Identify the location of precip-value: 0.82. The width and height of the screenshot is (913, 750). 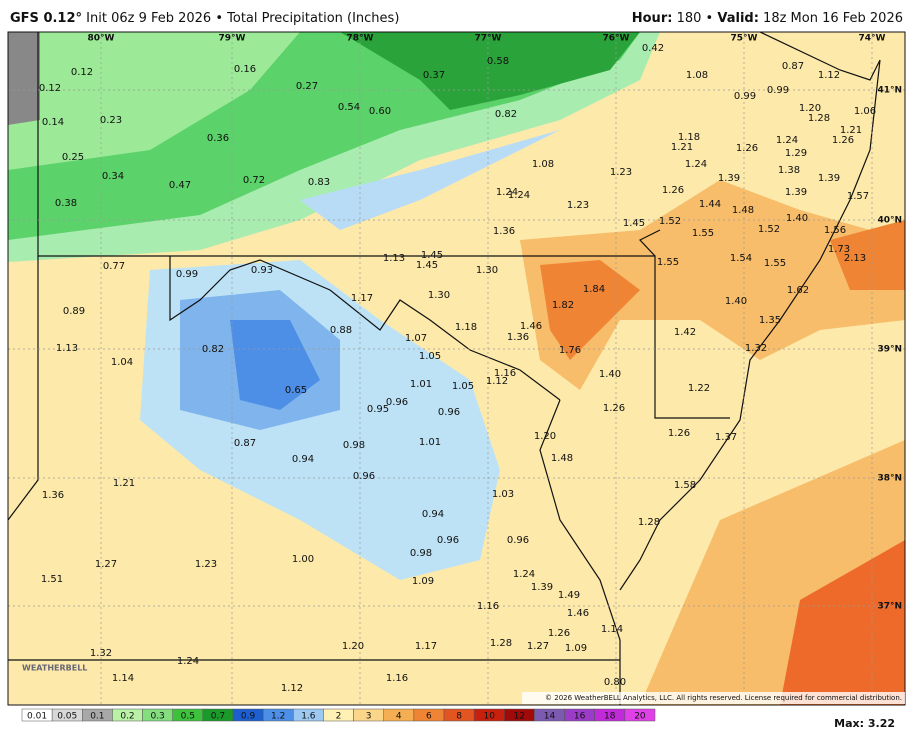
(213, 349).